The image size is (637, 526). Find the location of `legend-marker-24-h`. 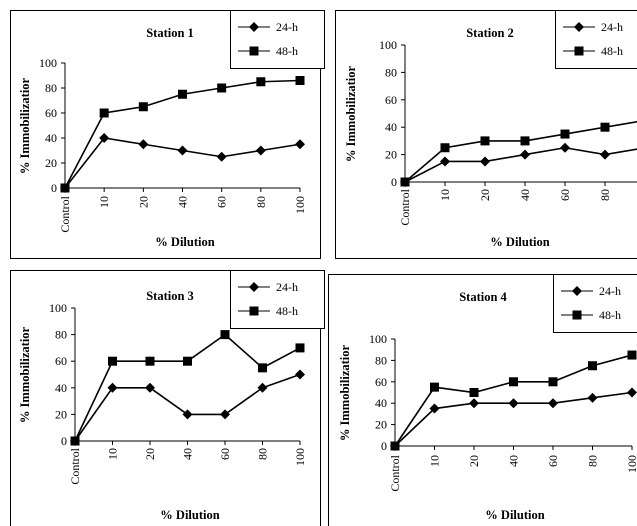

legend-marker-24-h is located at coordinates (577, 291).